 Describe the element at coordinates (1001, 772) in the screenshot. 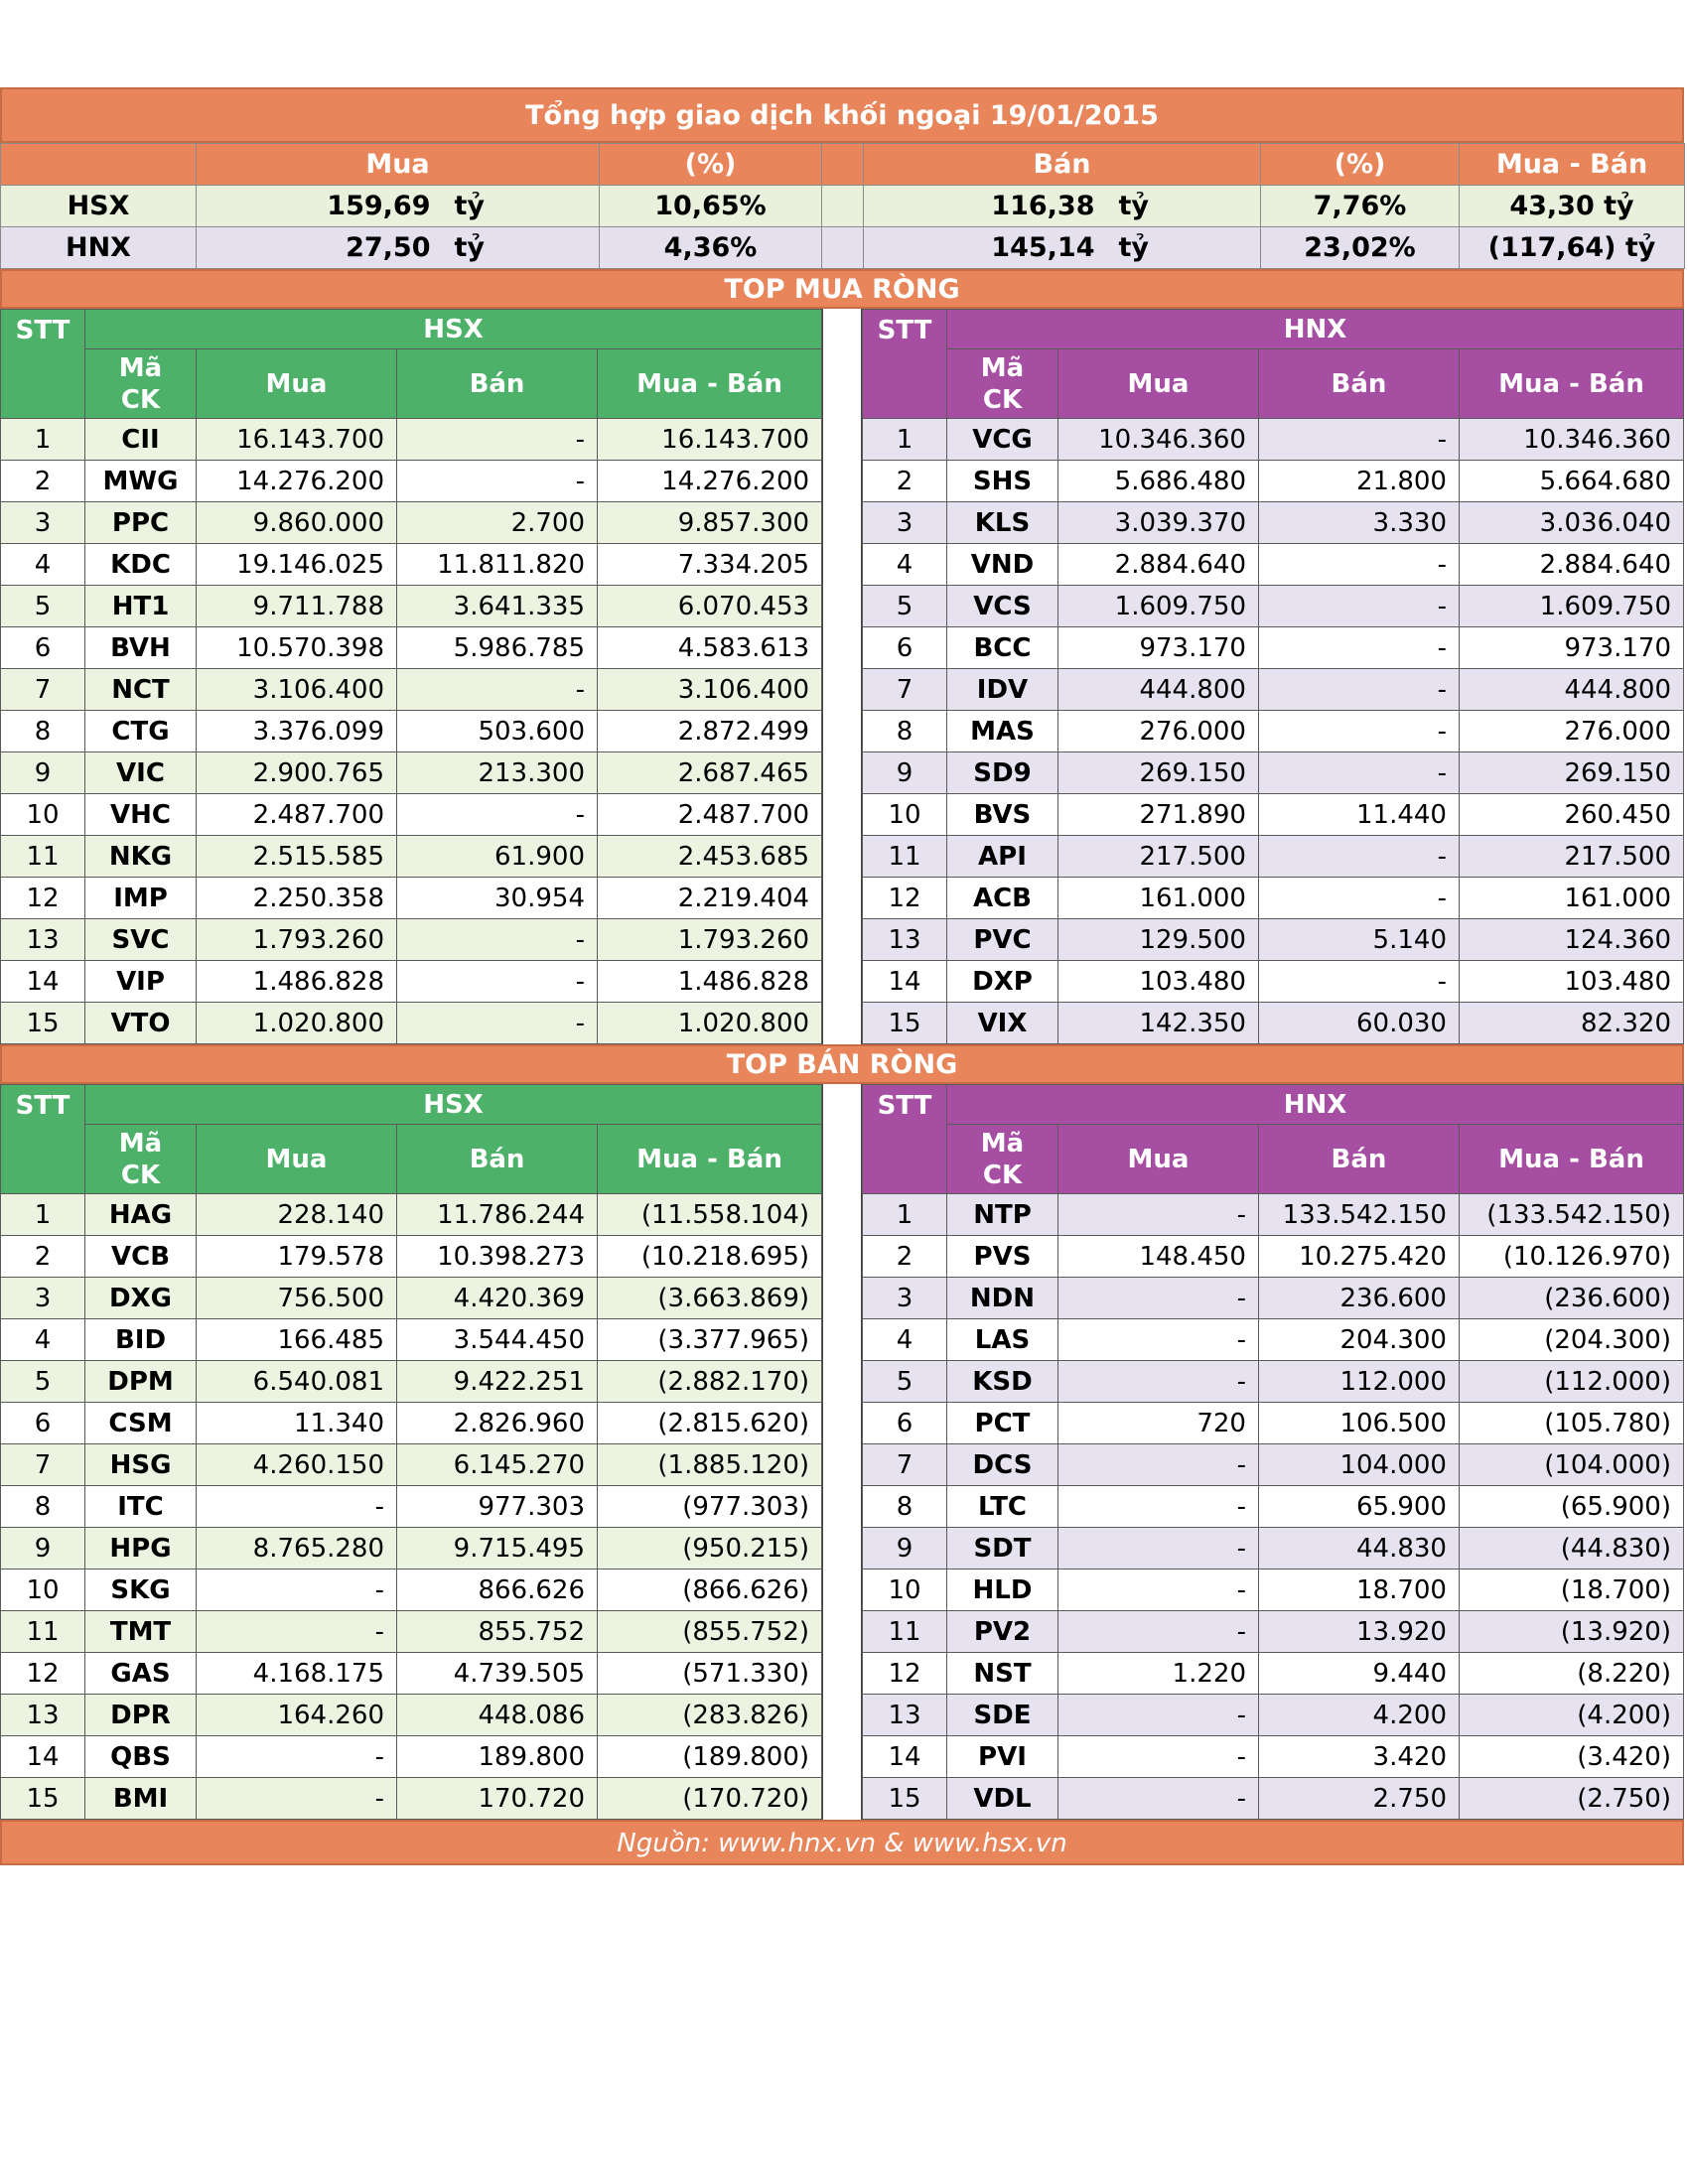

I see `cell-code: SD9` at that location.